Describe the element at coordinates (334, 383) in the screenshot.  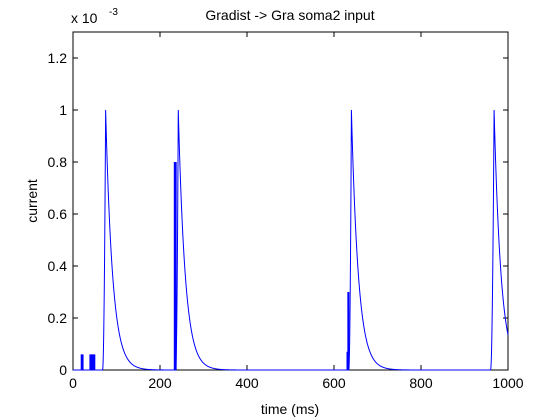
I see `x-tick-label: 600` at that location.